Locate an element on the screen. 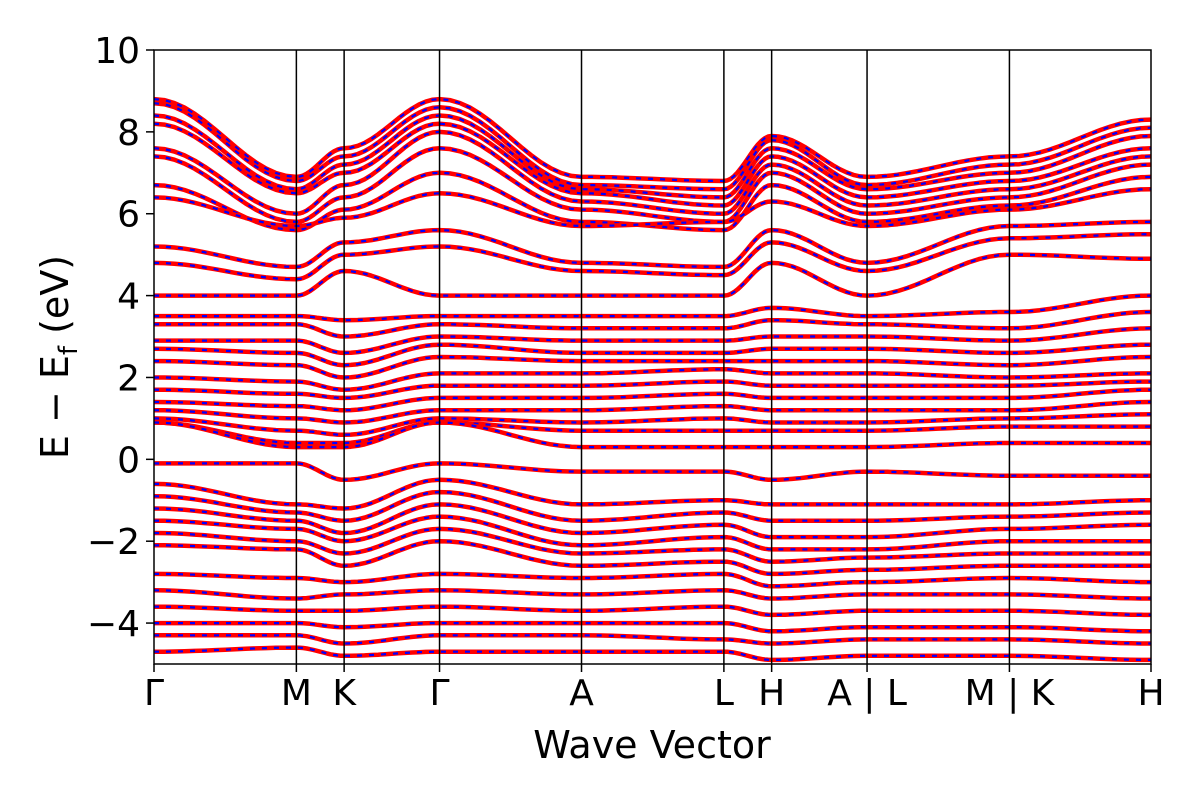 Image resolution: width=1200 pixels, height=800 pixels. band-line-blue-c1 is located at coordinates (652, 140).